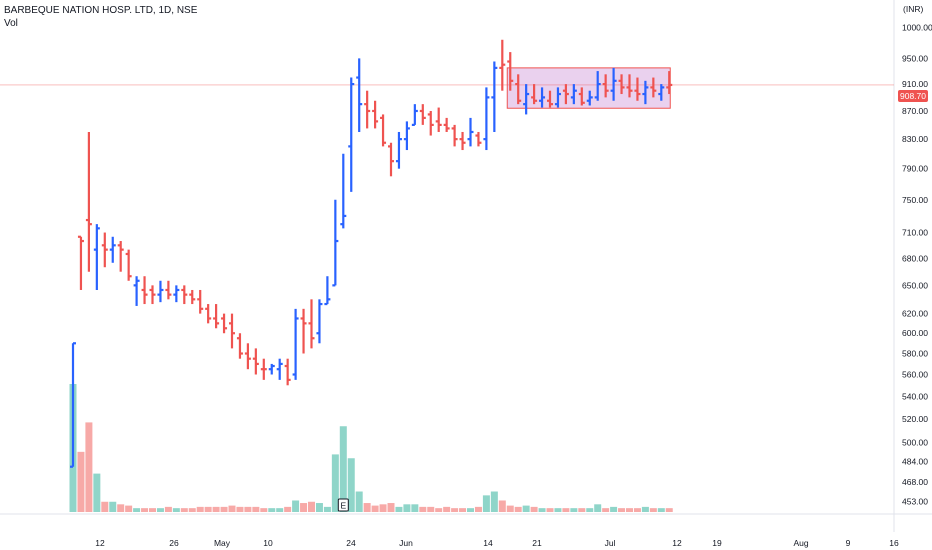 This screenshot has width=932, height=550. Describe the element at coordinates (915, 462) in the screenshot. I see `price-tick-label: 484.00` at that location.